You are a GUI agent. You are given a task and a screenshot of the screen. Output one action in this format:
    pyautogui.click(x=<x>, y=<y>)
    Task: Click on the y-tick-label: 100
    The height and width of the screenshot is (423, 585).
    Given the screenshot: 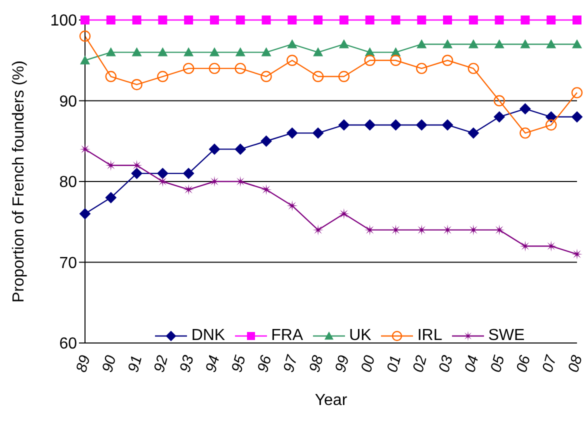 What is the action you would take?
    pyautogui.click(x=64, y=21)
    